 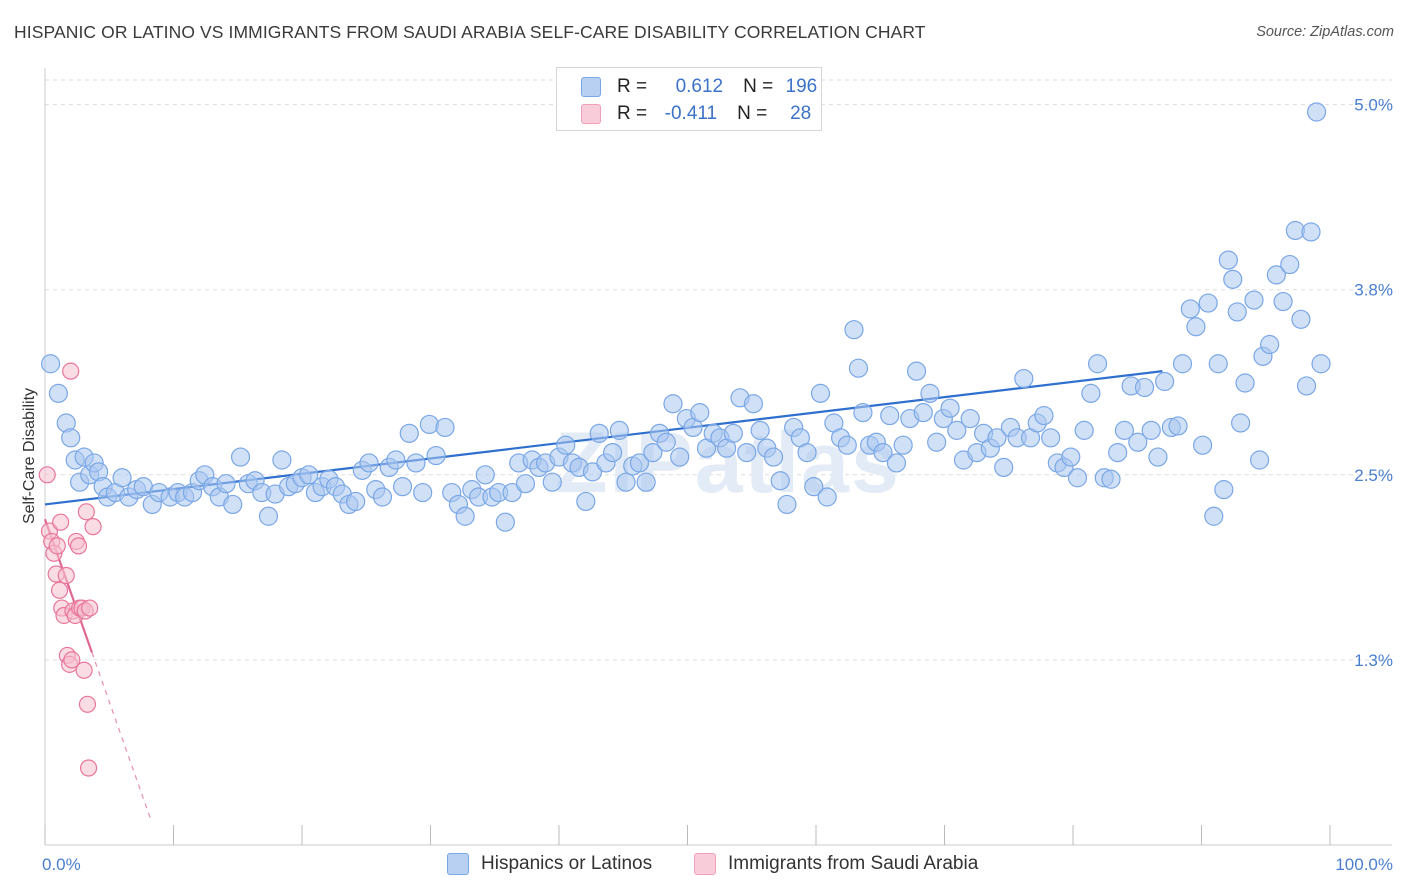 I want to click on y-tick-label: 1.3%, so click(x=1373, y=660).